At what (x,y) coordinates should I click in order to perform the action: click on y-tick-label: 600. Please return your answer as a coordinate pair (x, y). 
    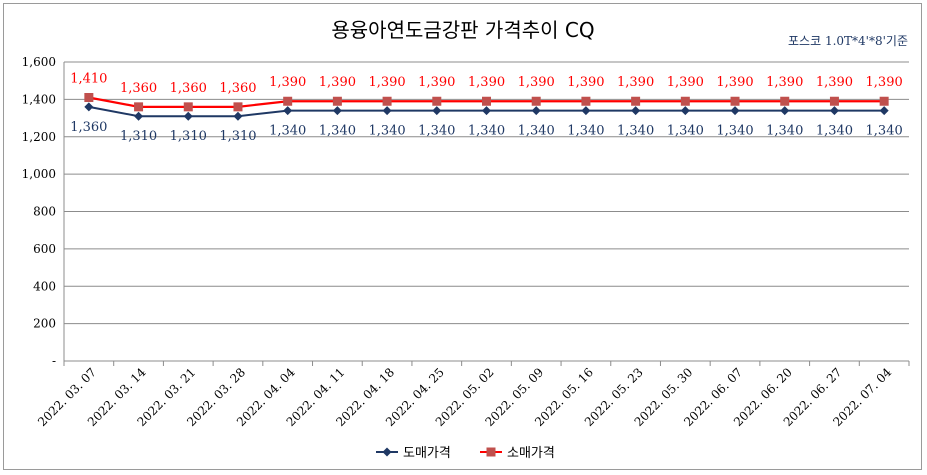
    Looking at the image, I should click on (44, 249).